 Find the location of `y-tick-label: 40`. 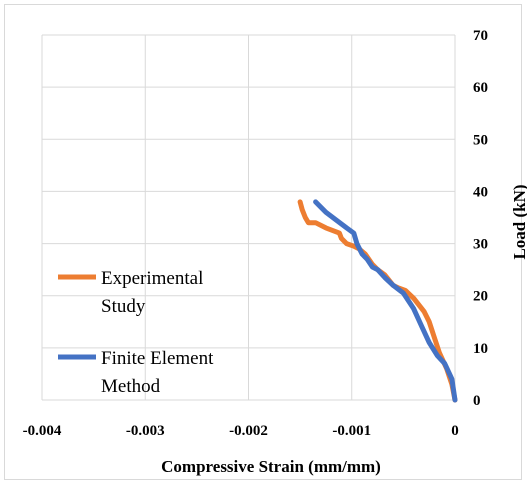

y-tick-label: 40 is located at coordinates (480, 192).